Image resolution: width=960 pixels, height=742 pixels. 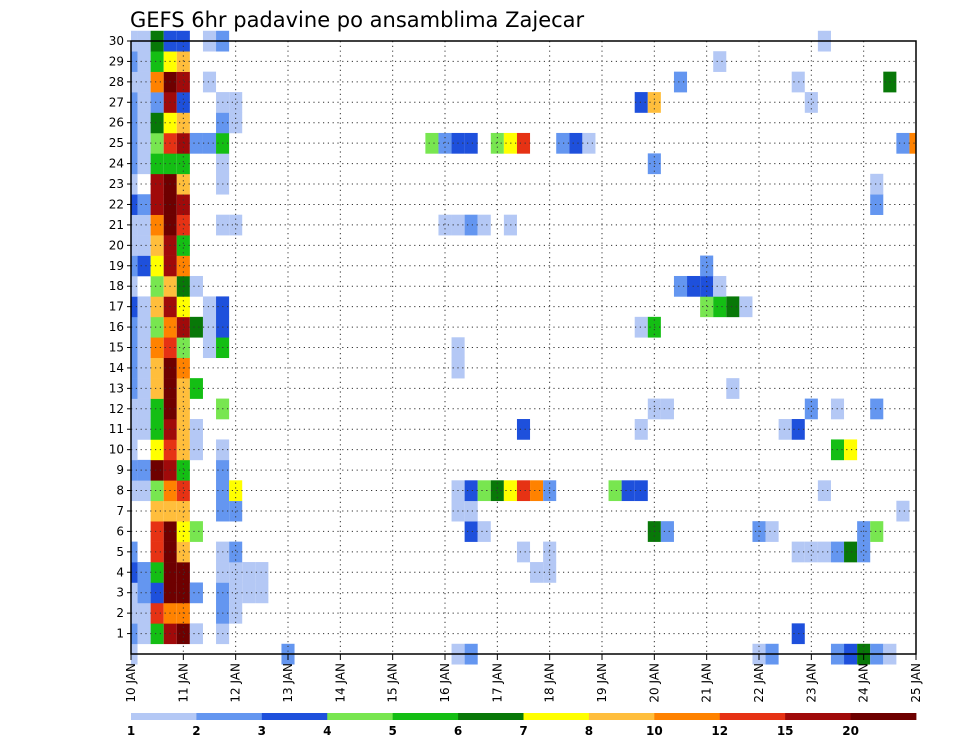 I want to click on x-tick-label: 25 JAN, so click(x=916, y=683).